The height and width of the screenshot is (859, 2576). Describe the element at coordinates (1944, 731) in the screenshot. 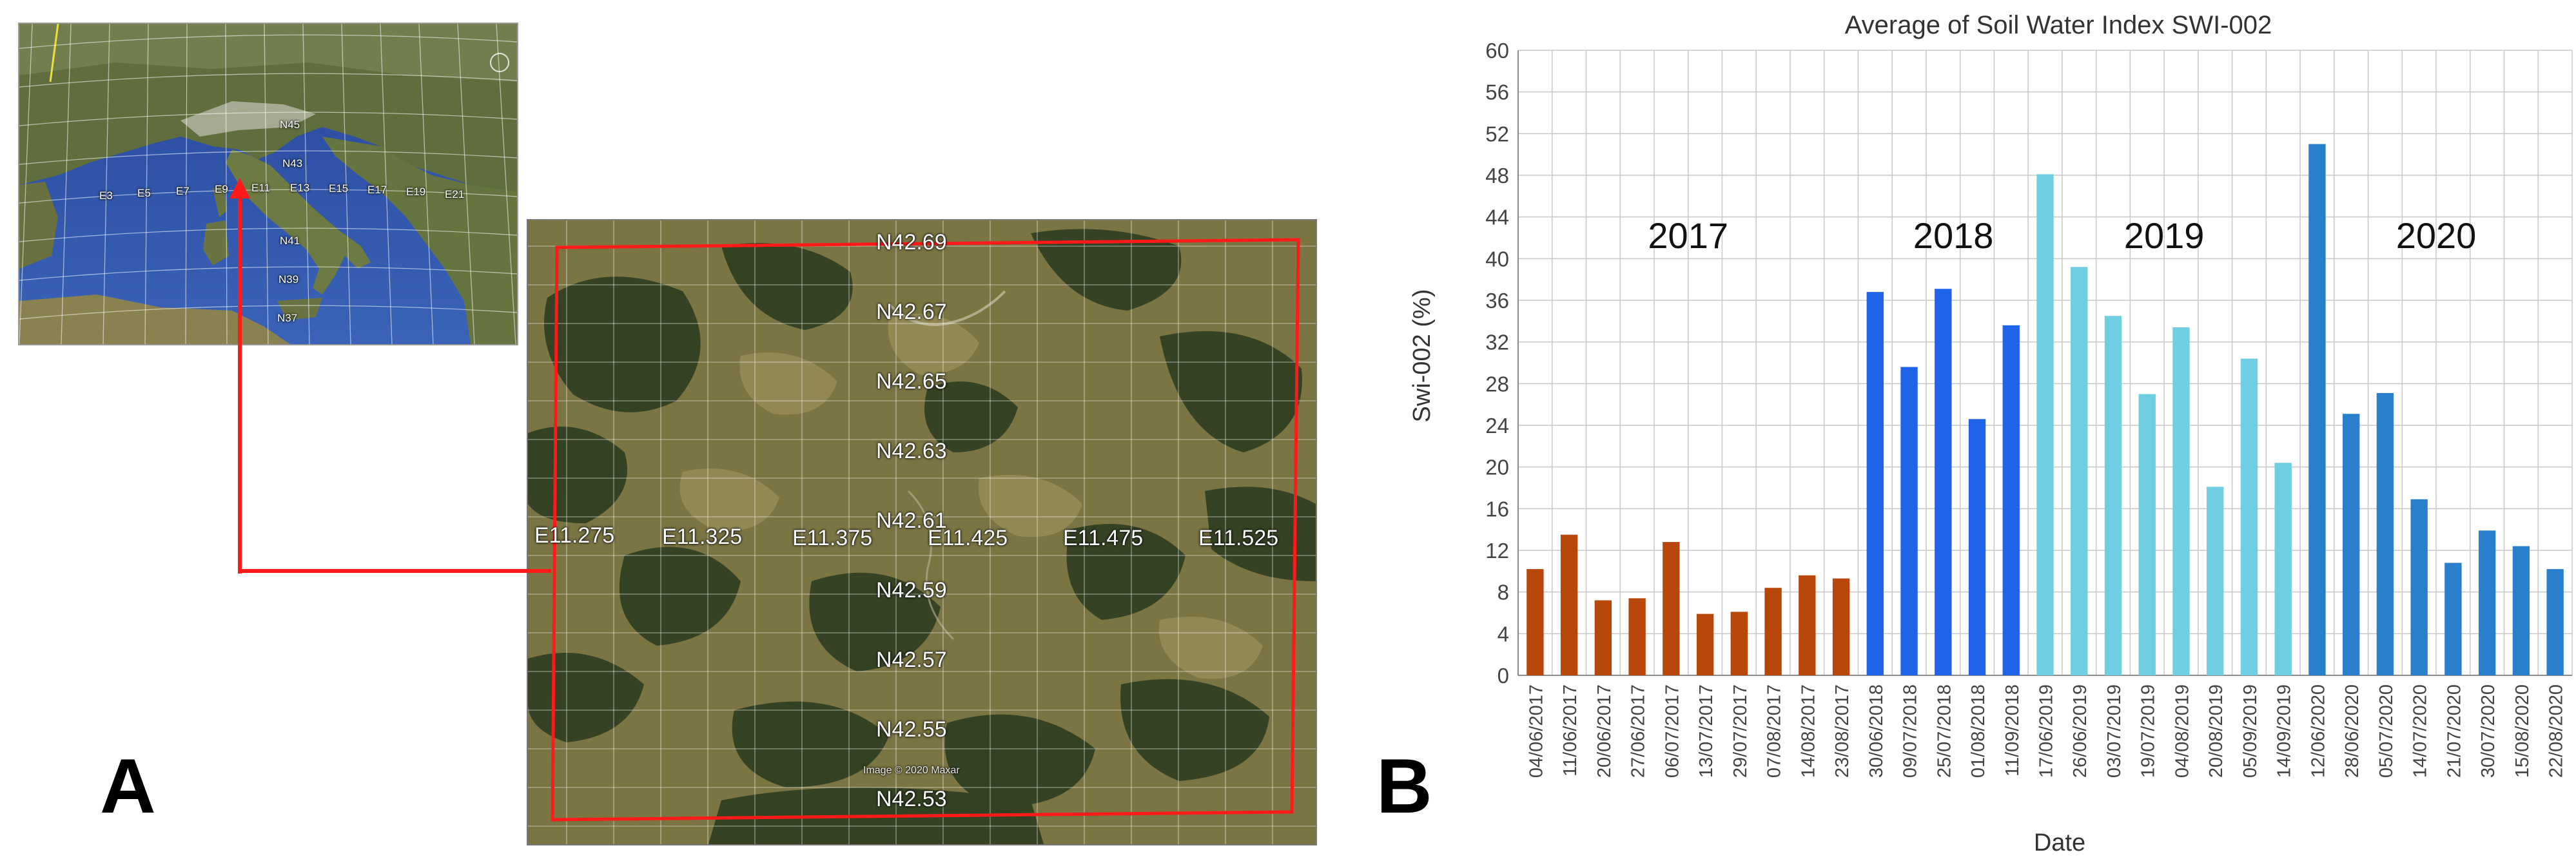

I see `x-tick-label: 25/07/2018` at that location.